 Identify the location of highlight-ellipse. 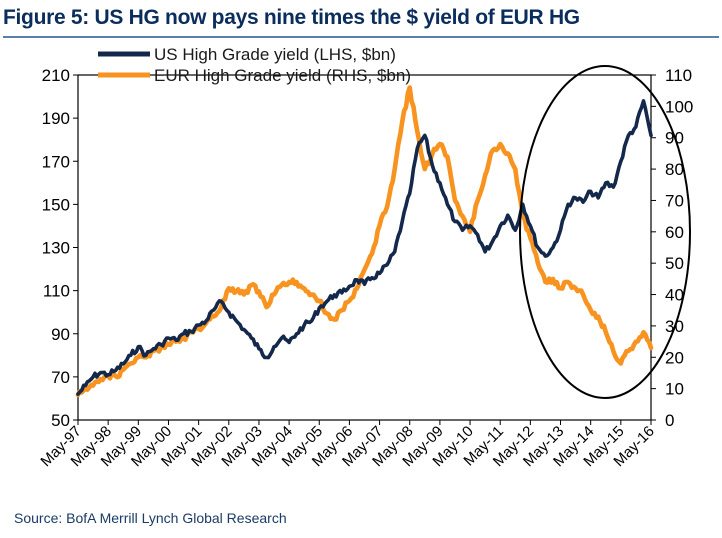
(605, 232).